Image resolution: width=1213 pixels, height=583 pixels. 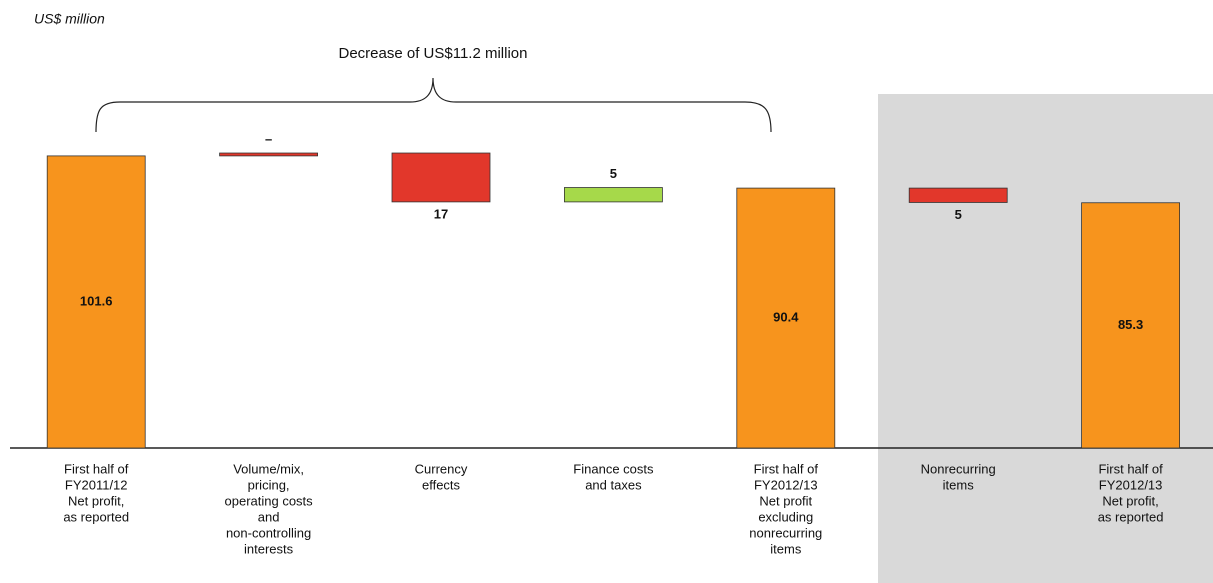 I want to click on x-tick-label: Finance costs, so click(x=613, y=468).